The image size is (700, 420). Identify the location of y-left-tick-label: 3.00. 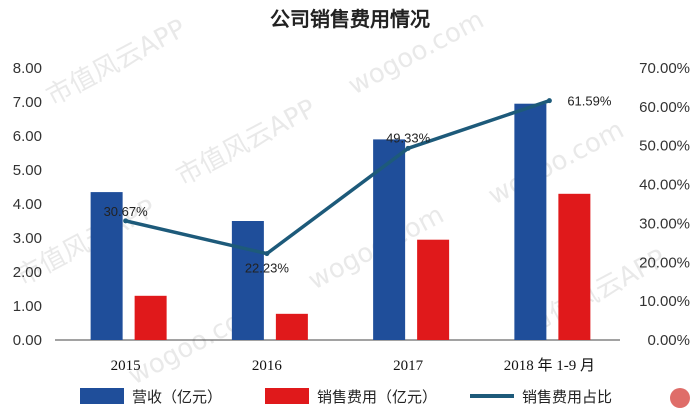
(27, 238).